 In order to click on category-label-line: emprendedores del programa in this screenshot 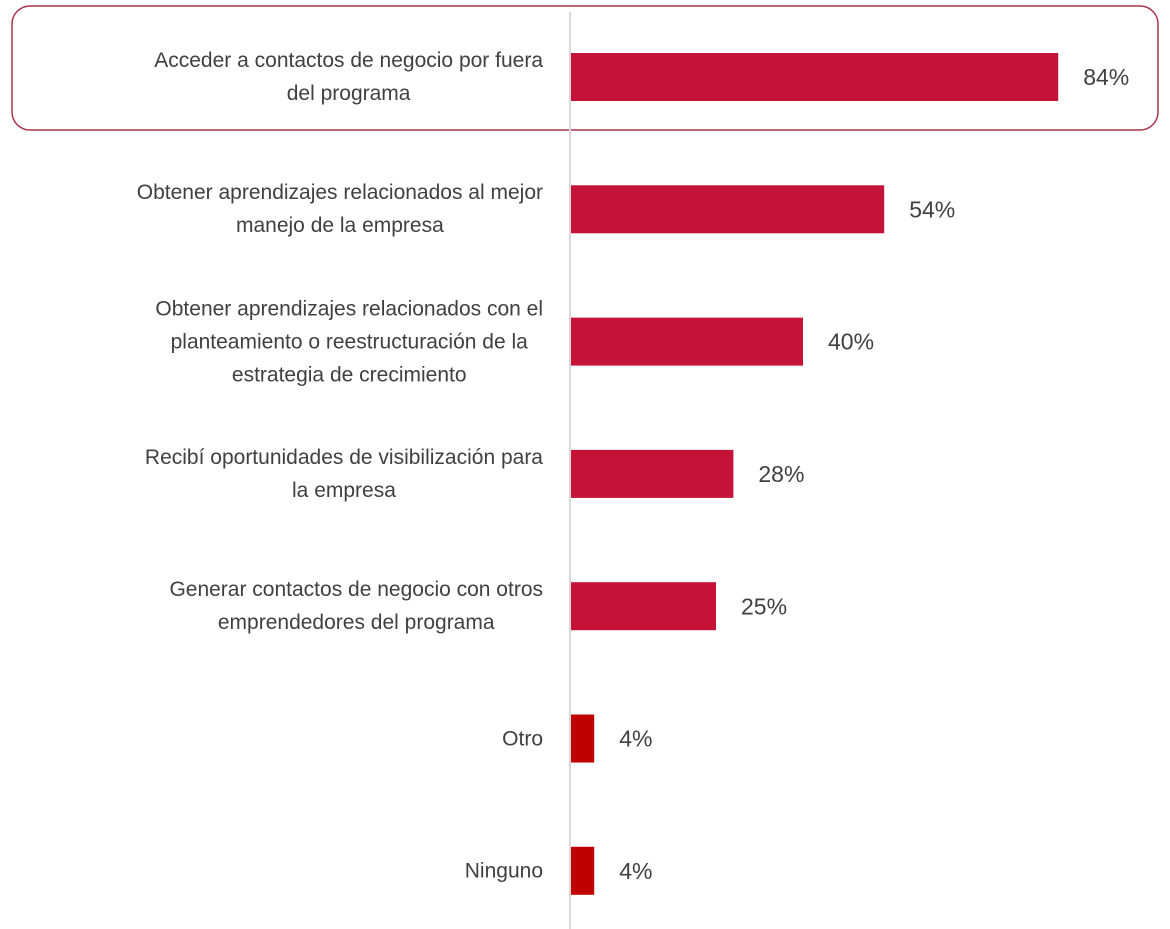, I will do `click(356, 623)`.